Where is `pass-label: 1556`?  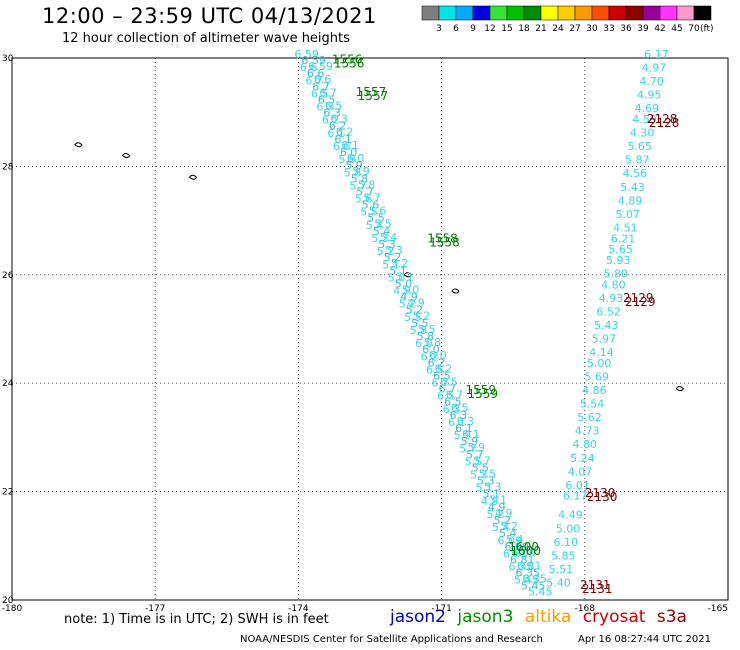
pass-label: 1556 is located at coordinates (347, 59).